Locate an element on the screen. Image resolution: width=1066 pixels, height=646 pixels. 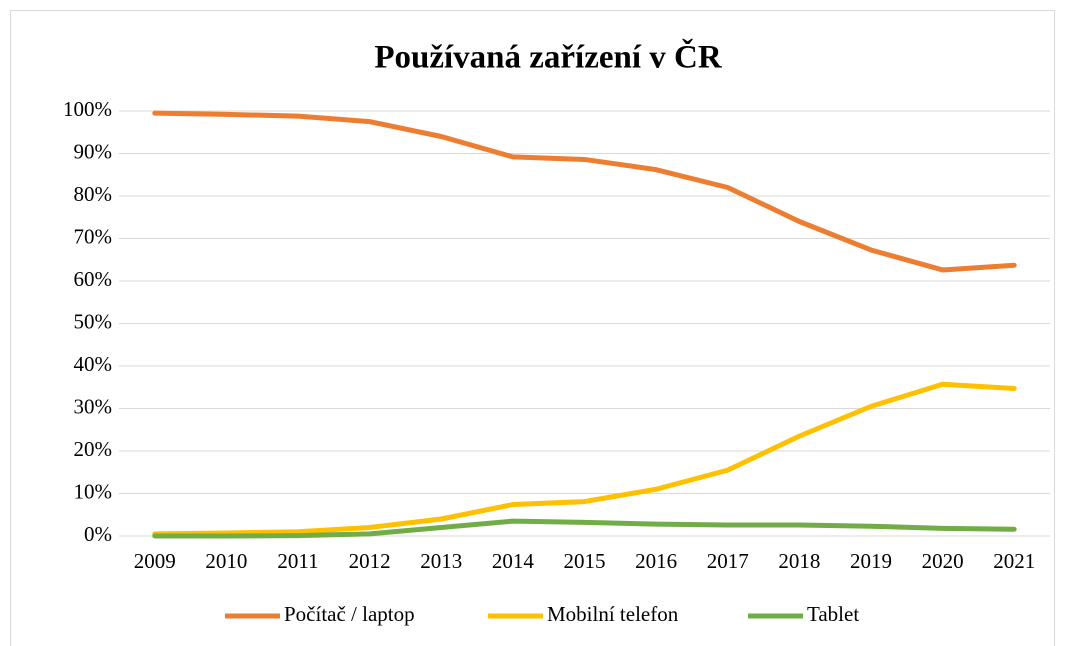
y-tick-label: 80% is located at coordinates (93, 194).